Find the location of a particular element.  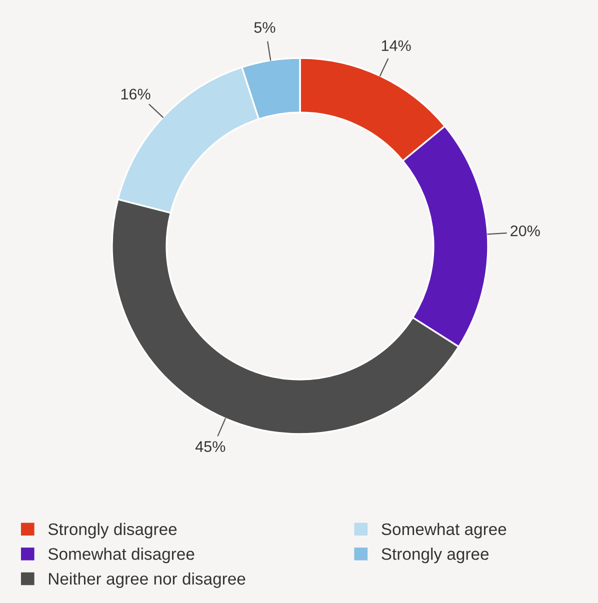

data-label: 16% is located at coordinates (135, 94).